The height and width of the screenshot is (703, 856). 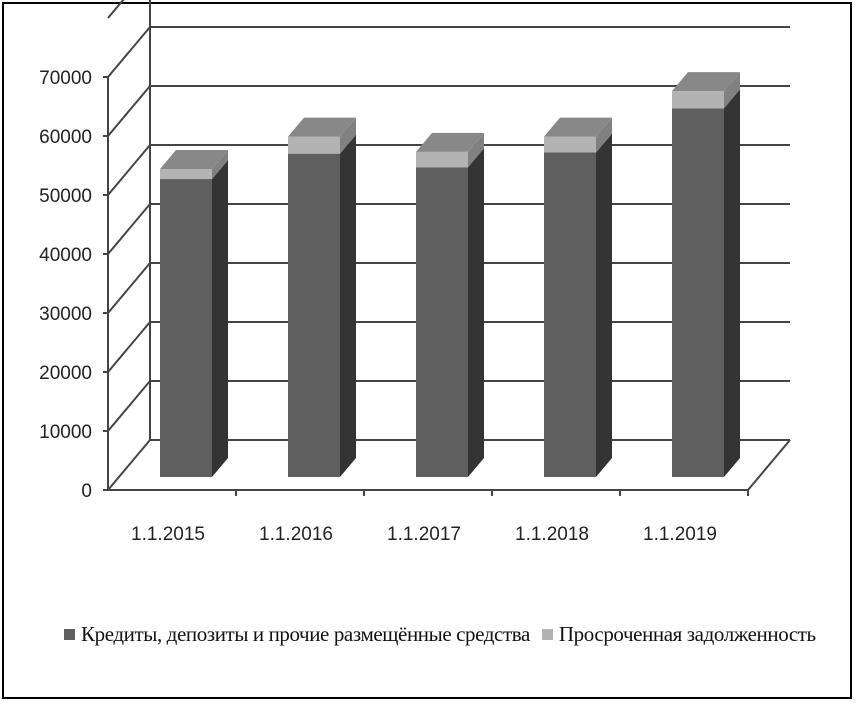 What do you see at coordinates (186, 174) in the screenshot?
I see `bar-overdue-1.1.2015` at bounding box center [186, 174].